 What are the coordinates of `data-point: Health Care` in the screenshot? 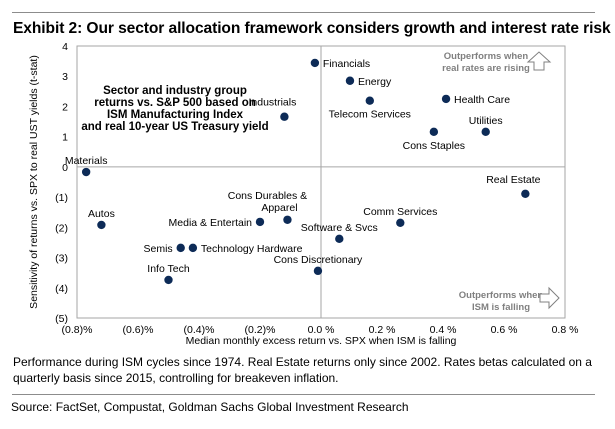 It's located at (475, 100).